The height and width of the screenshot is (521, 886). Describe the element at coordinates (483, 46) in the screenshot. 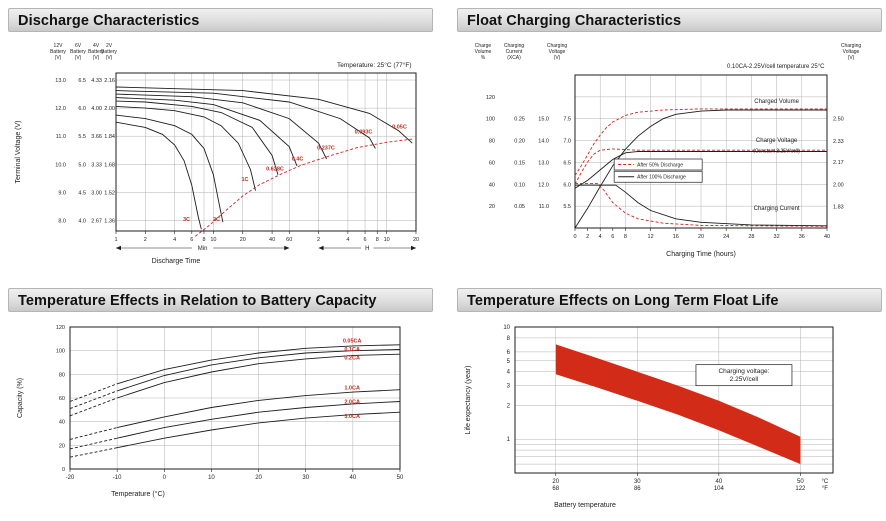

I see `svg-text: Charge` at that location.